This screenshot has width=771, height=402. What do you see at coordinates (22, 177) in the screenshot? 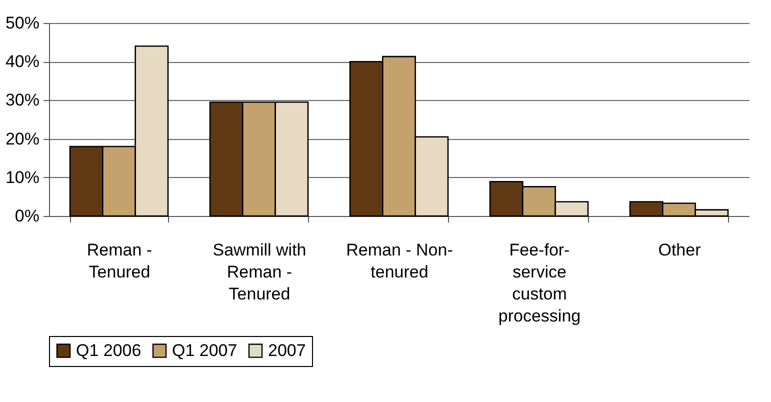
I see `y-tick-label: 10%` at bounding box center [22, 177].